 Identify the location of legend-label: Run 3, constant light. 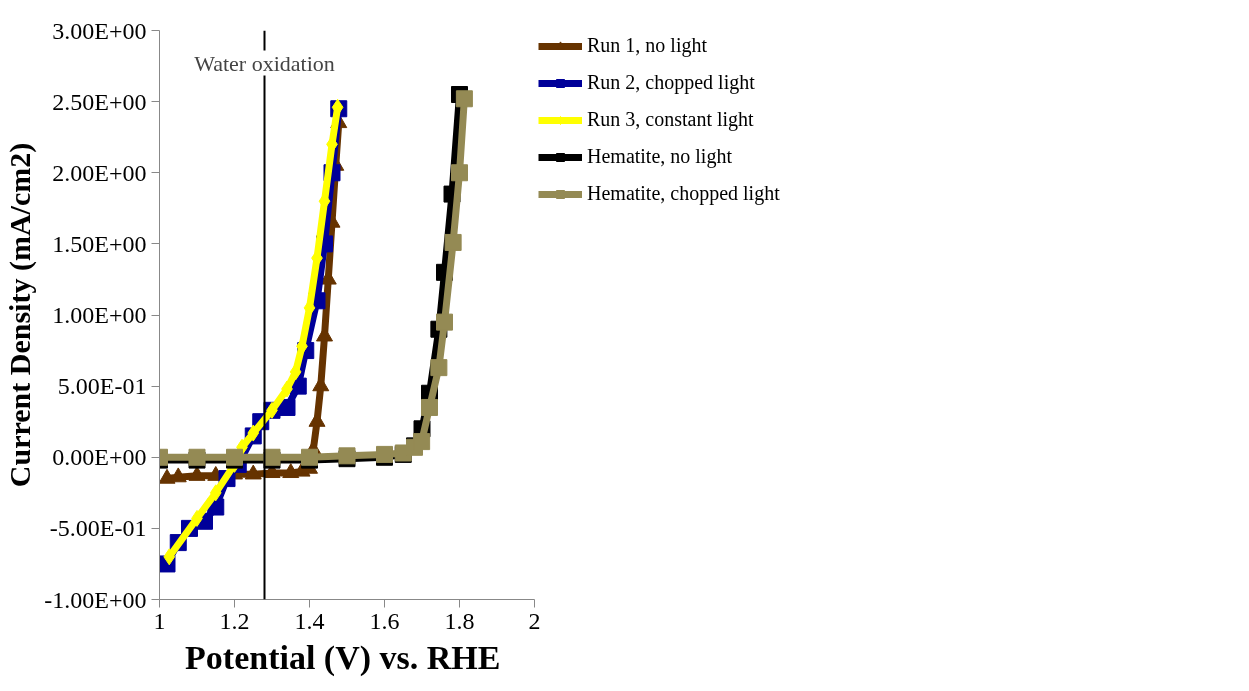
(670, 119).